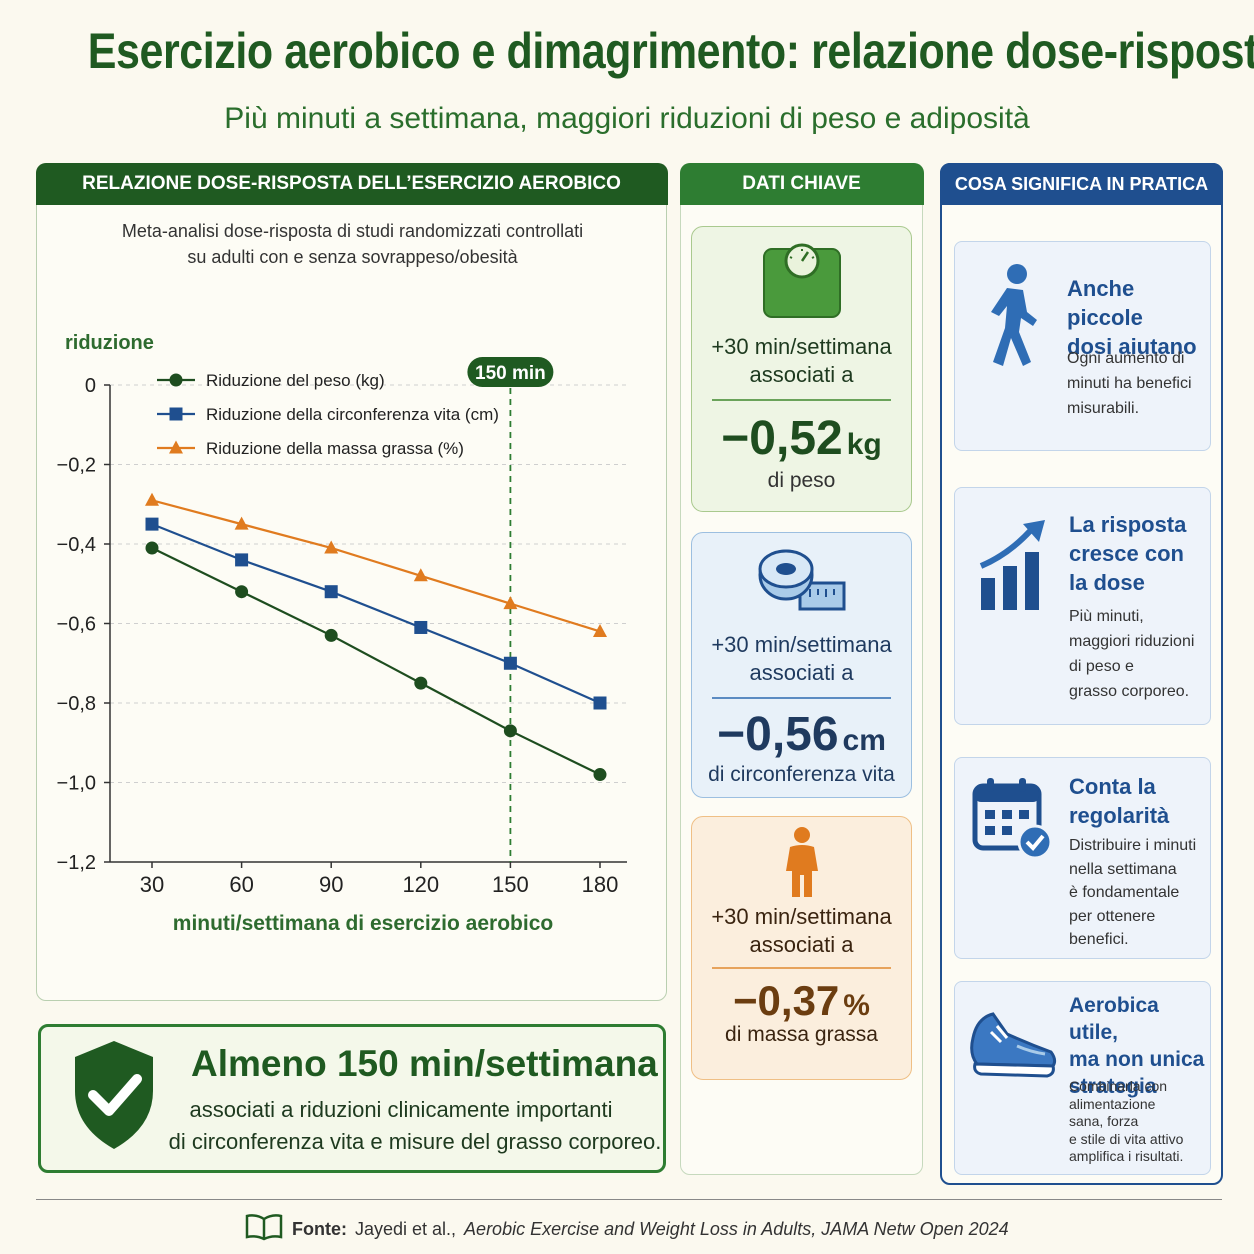 This screenshot has height=1254, width=1254. What do you see at coordinates (76, 625) in the screenshot?
I see `y-tick-label: −0,6` at bounding box center [76, 625].